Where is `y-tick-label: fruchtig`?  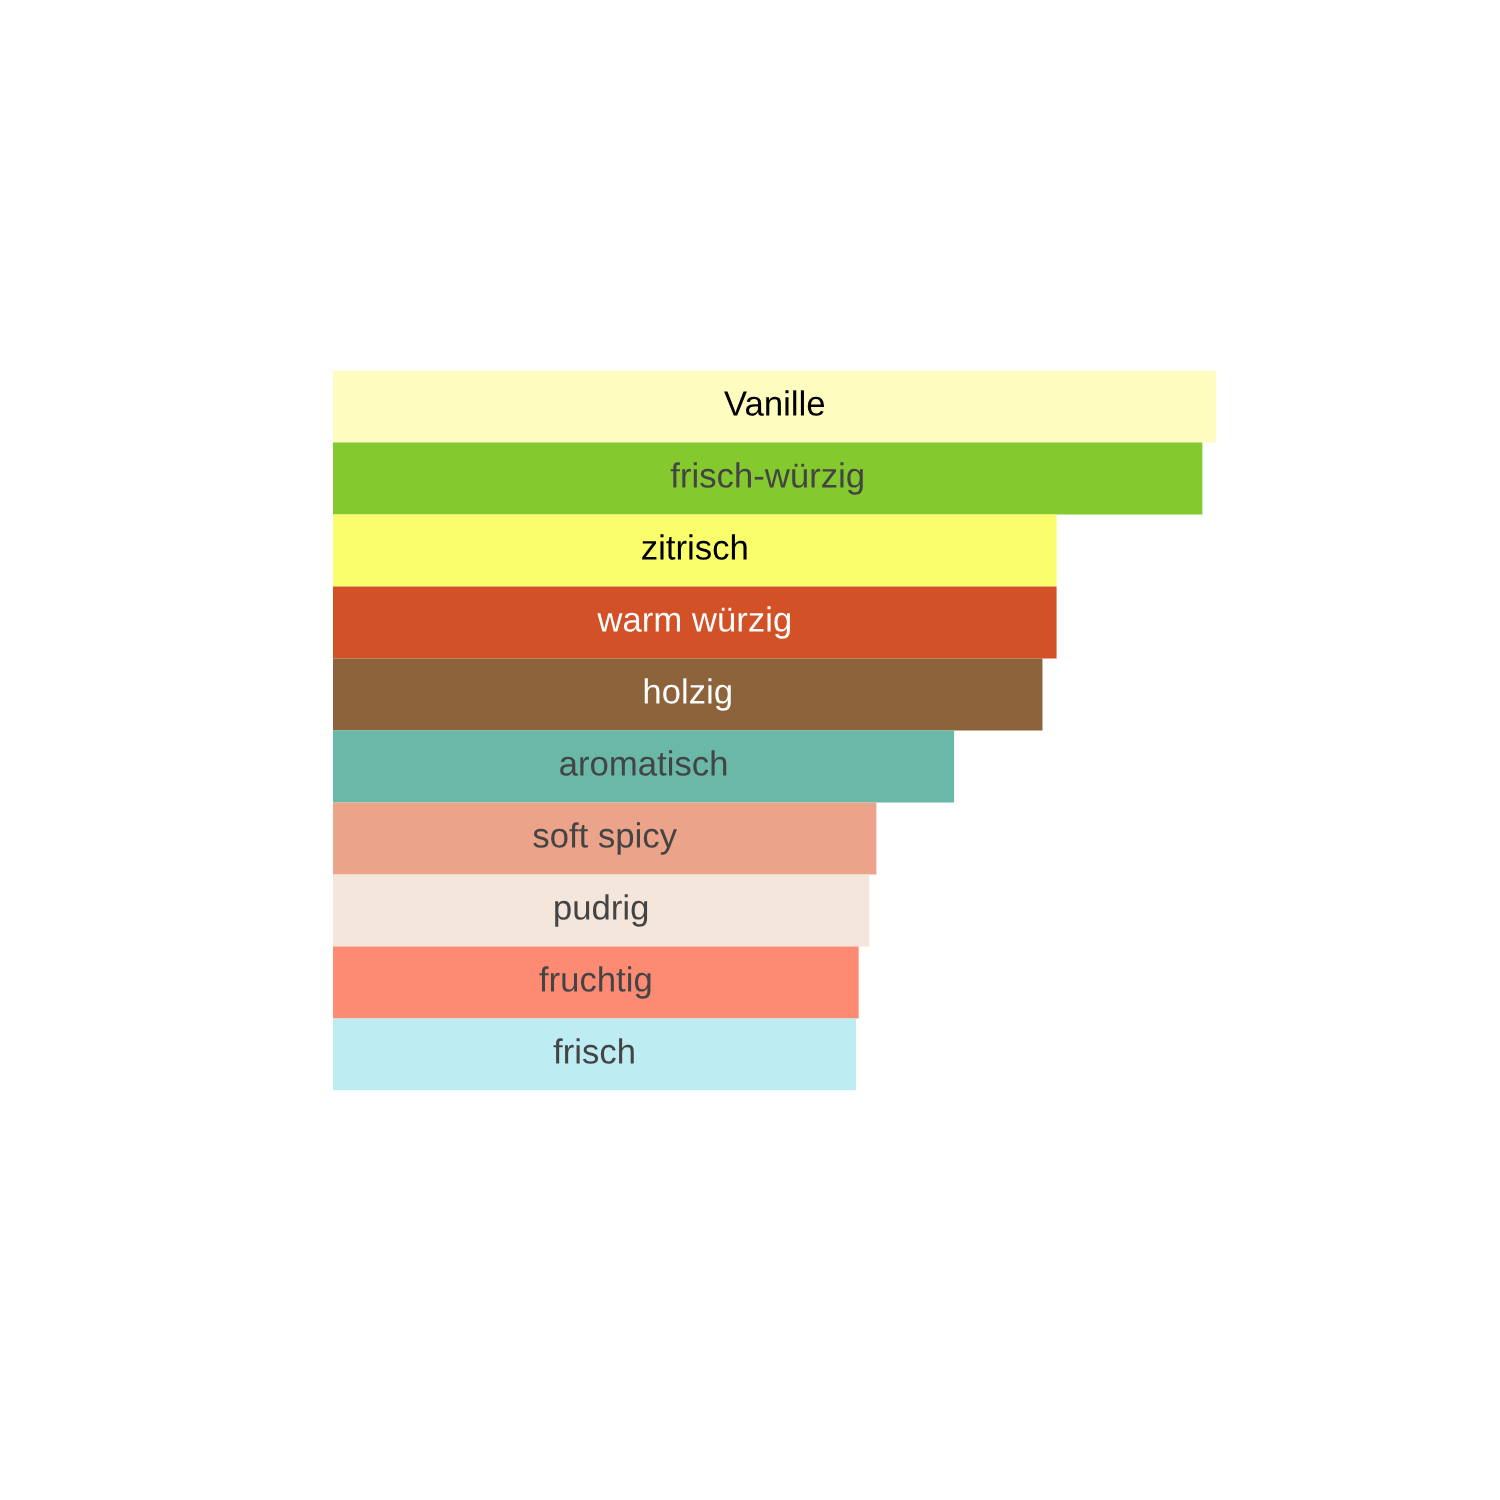 y-tick-label: fruchtig is located at coordinates (595, 982).